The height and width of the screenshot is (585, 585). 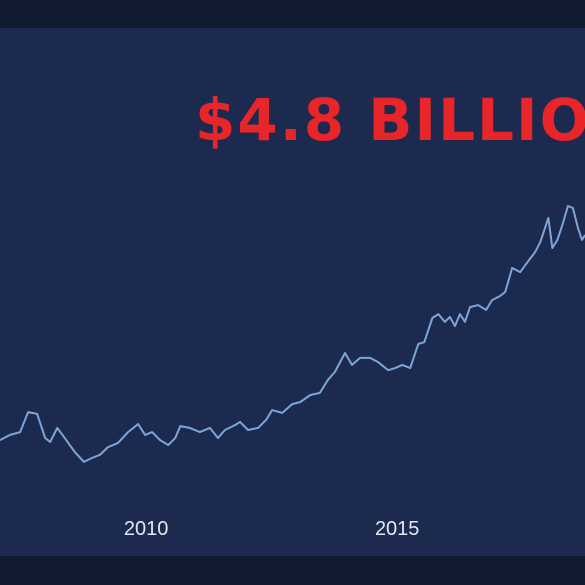 I want to click on x-tick-label: 2015, so click(x=397, y=529).